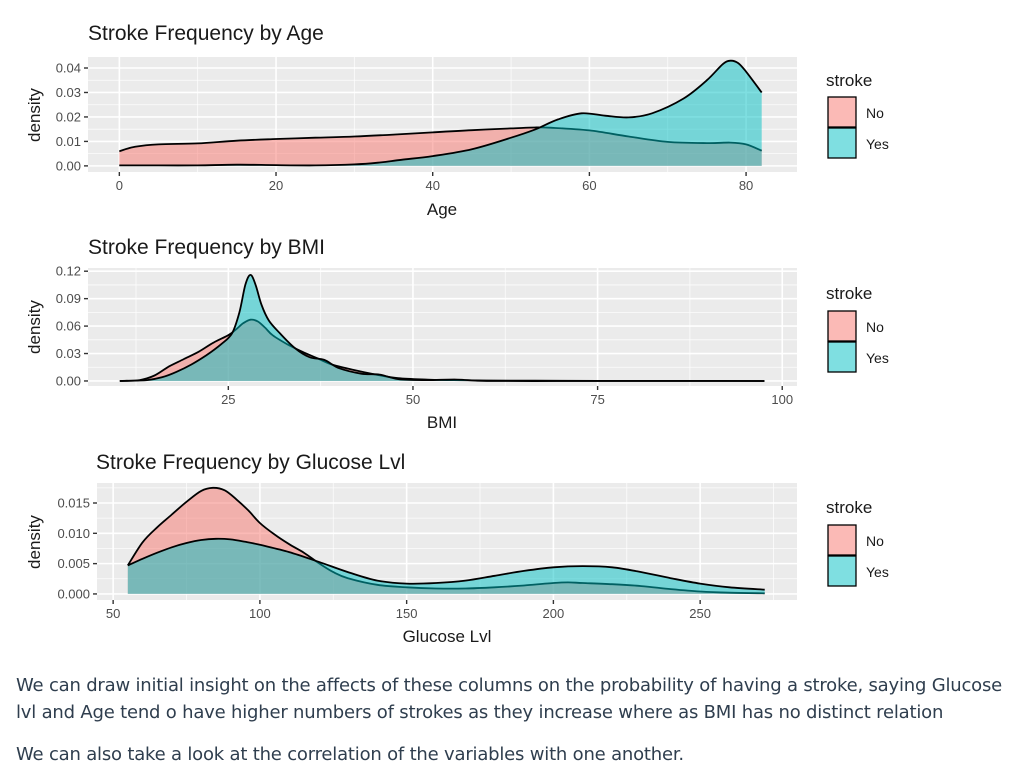 The height and width of the screenshot is (777, 1024). What do you see at coordinates (73, 563) in the screenshot?
I see `y-tick-label: 0.005` at bounding box center [73, 563].